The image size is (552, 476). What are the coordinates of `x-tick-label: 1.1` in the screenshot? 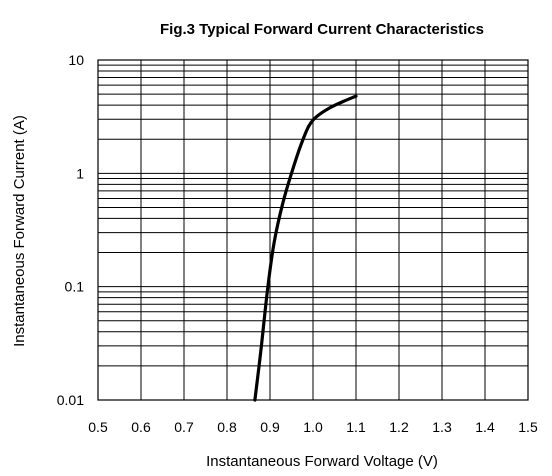 It's located at (356, 427).